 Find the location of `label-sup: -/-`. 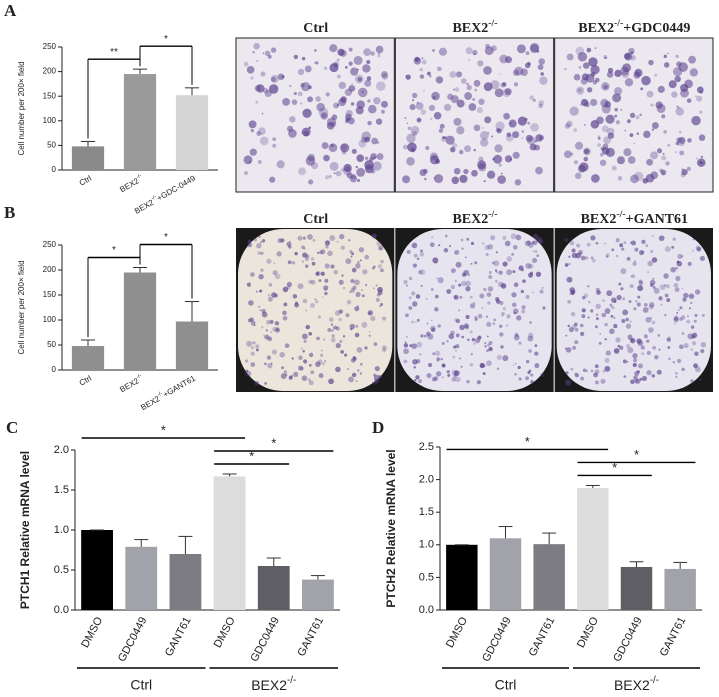

label-sup: -/- is located at coordinates (492, 23).